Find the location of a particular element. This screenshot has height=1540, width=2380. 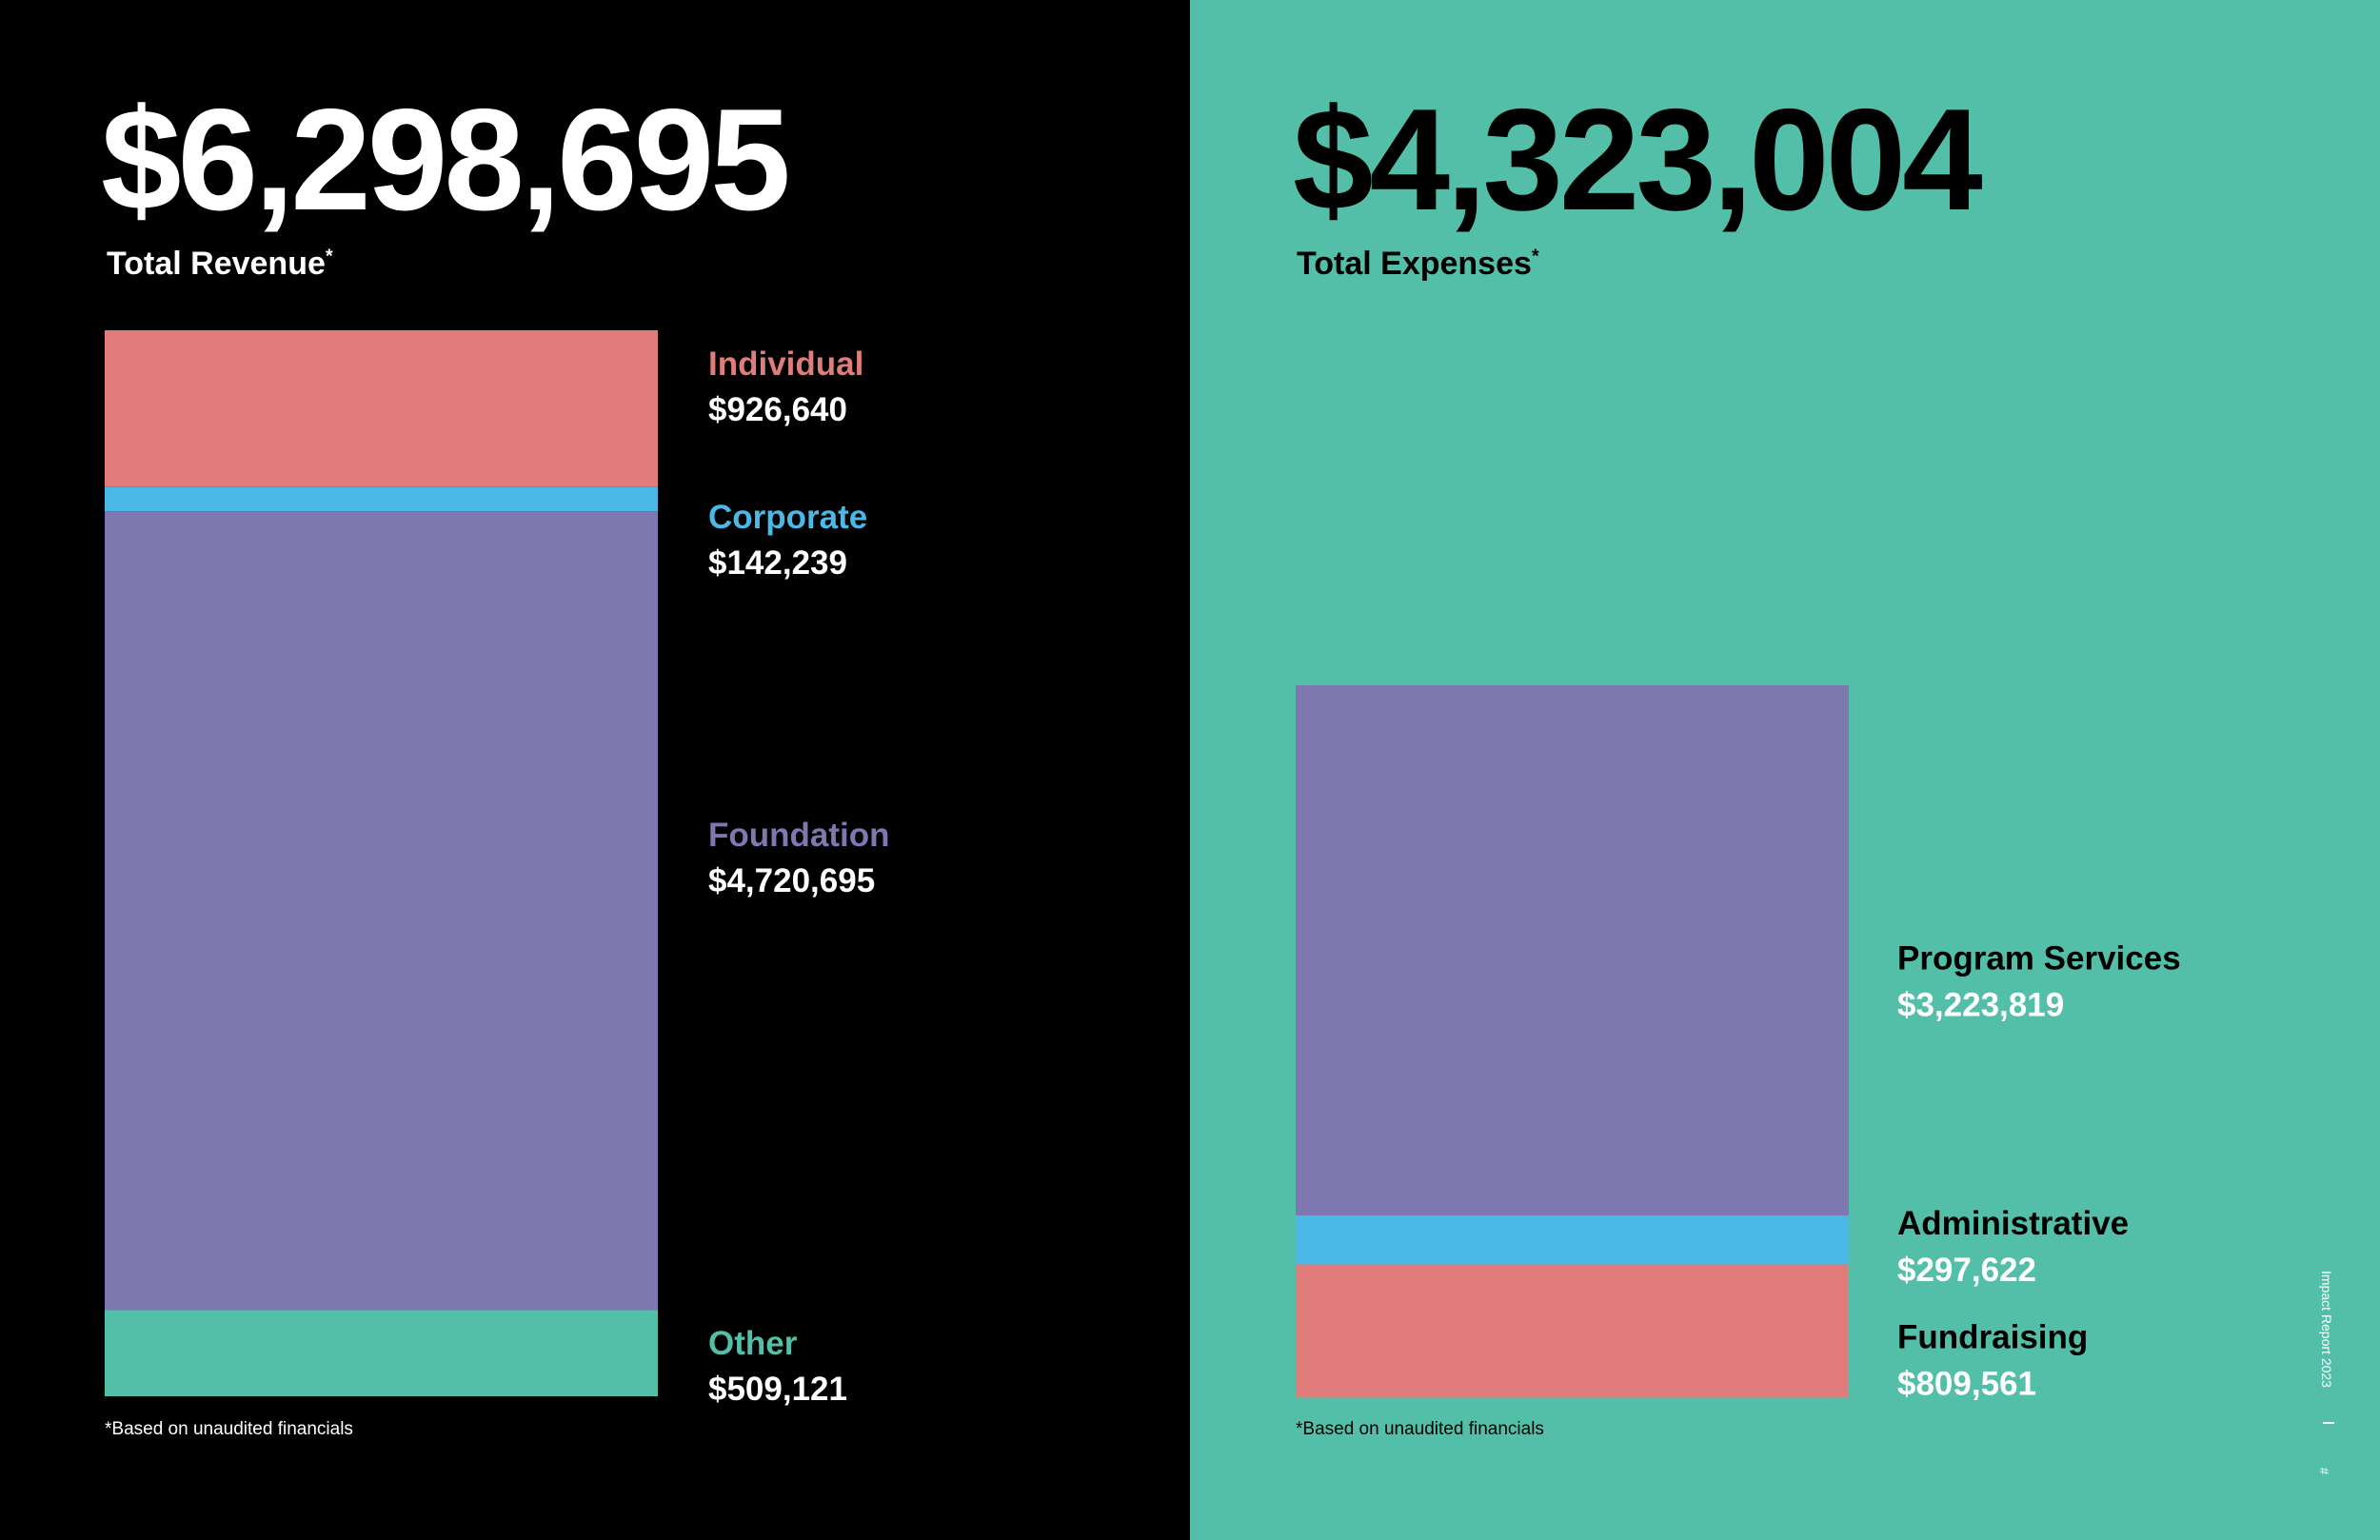

legend-label-program-services: Program Services is located at coordinates (2039, 958).